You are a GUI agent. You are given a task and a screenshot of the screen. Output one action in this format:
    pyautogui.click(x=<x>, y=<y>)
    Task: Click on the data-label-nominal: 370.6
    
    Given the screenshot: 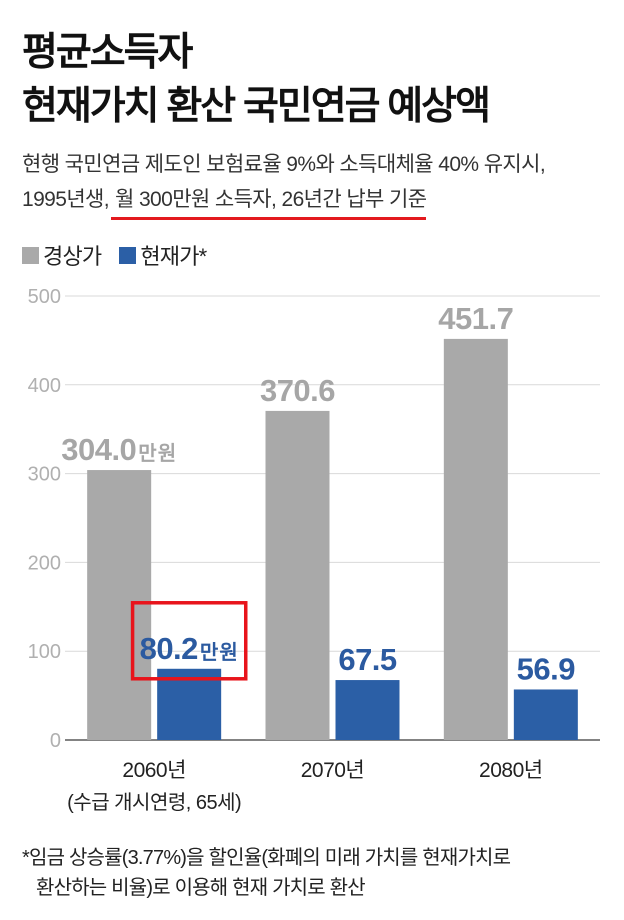 What is the action you would take?
    pyautogui.click(x=297, y=390)
    